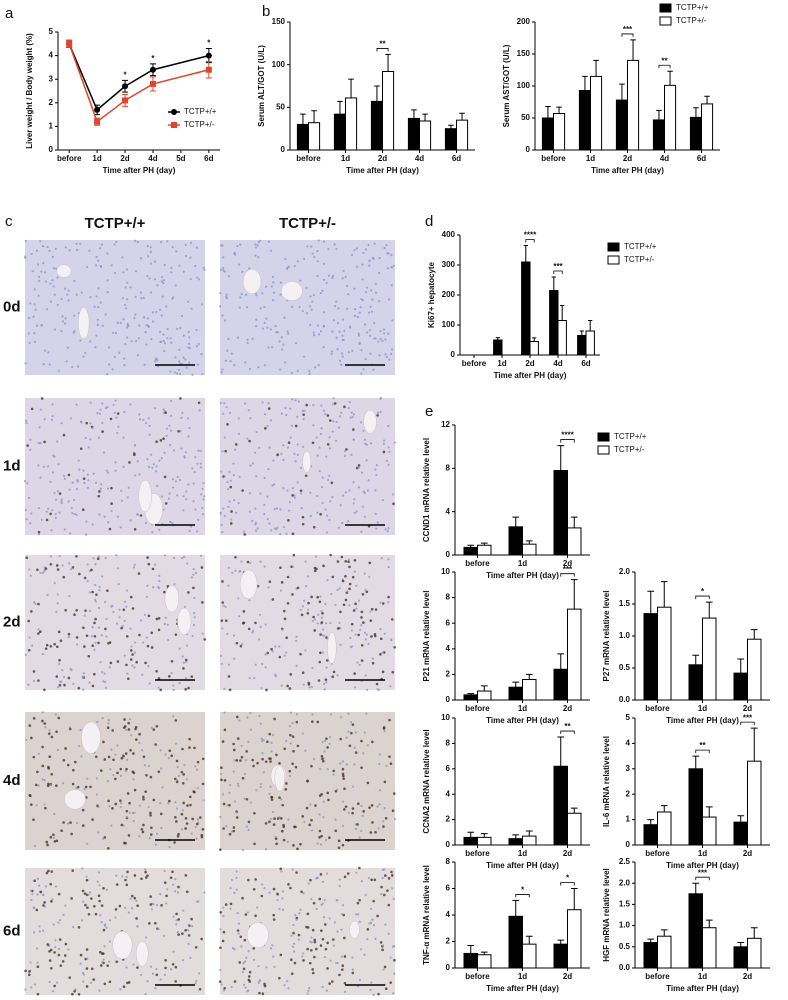 The image size is (788, 1000). I want to click on y-tick-label: 6, so click(448, 622).